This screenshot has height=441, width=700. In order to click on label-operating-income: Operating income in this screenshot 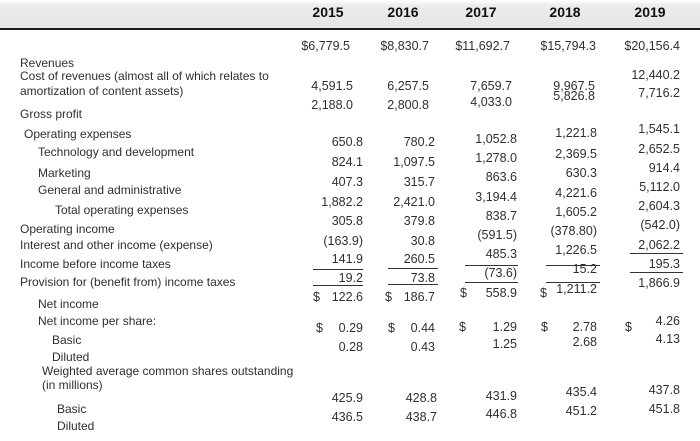, I will do `click(67, 229)`.